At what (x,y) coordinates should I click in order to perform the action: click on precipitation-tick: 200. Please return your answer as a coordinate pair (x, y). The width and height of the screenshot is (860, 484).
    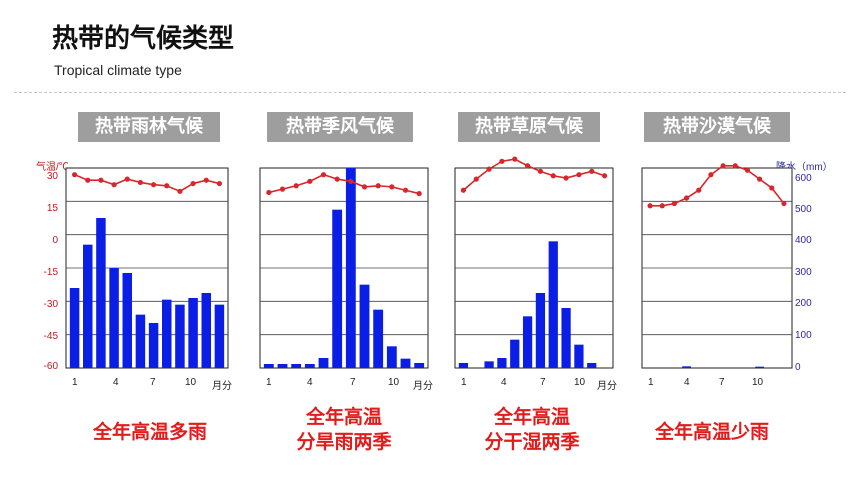
    Looking at the image, I should click on (803, 303).